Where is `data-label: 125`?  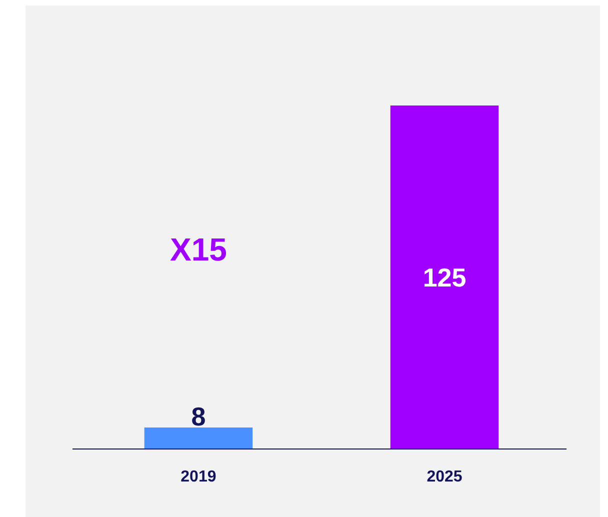
data-label: 125 is located at coordinates (444, 277).